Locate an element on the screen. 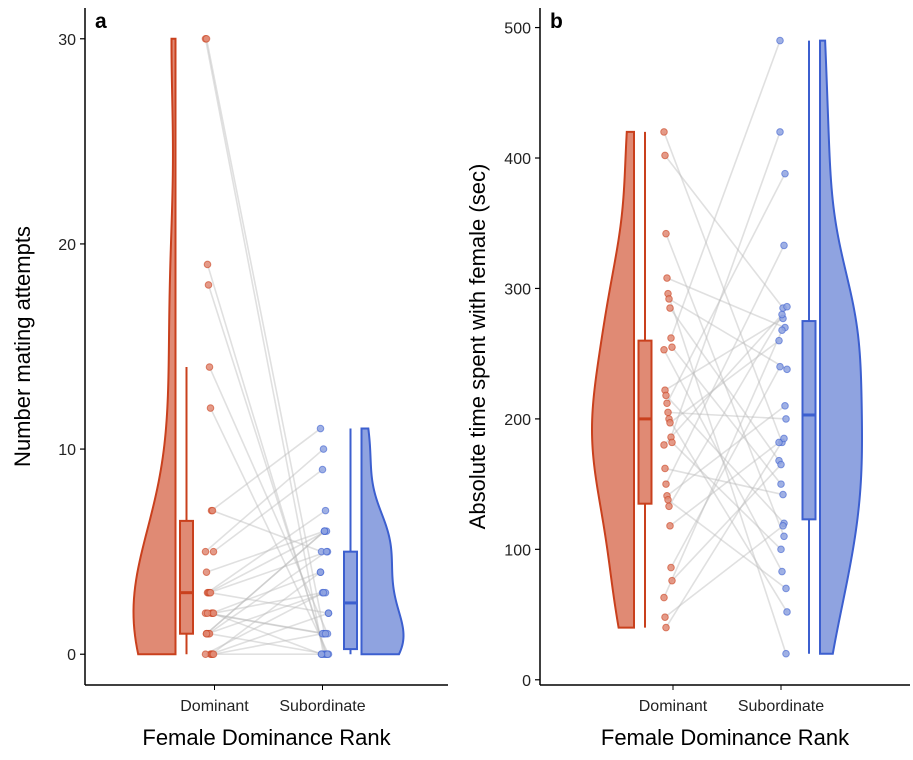  y-axis-title: Absolute time spent with female (sec) is located at coordinates (477, 347).